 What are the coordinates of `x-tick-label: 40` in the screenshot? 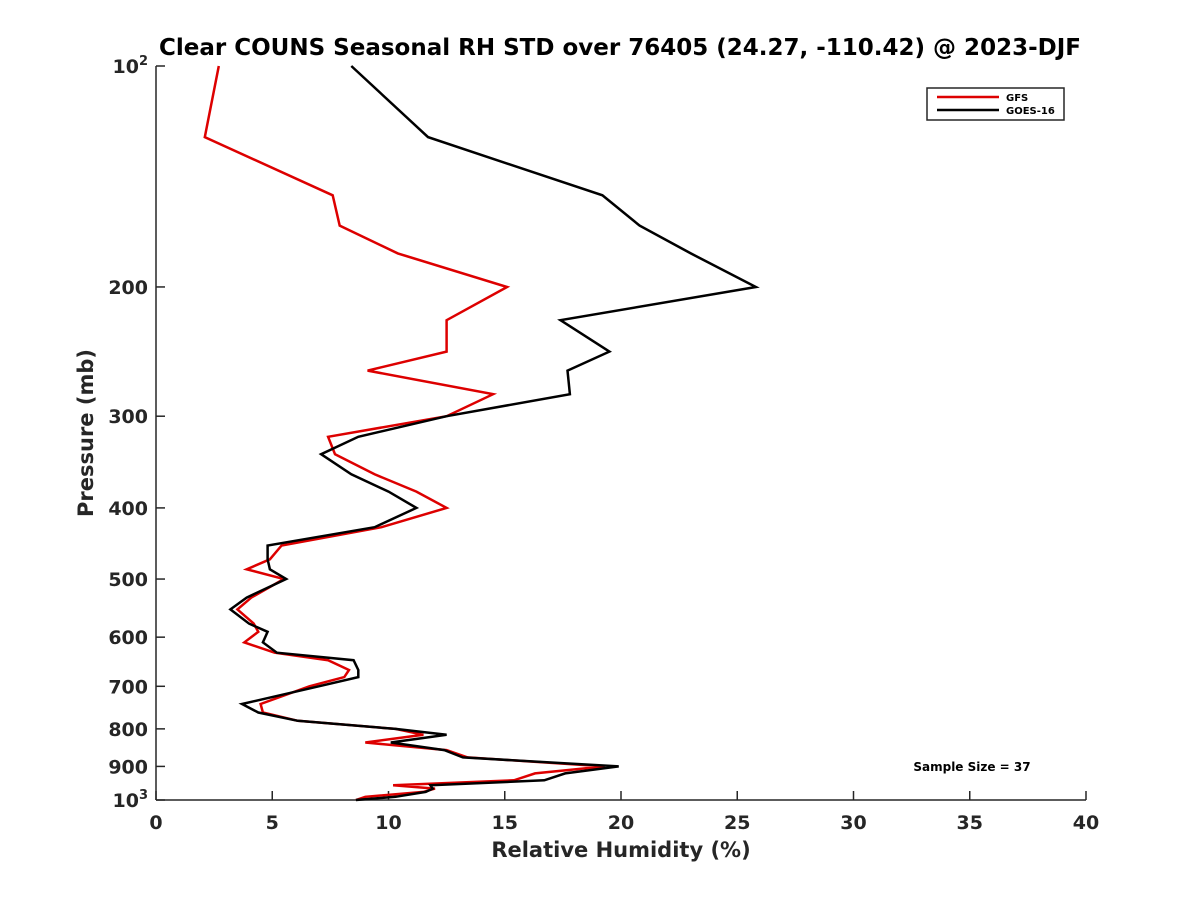 It's located at (1086, 823).